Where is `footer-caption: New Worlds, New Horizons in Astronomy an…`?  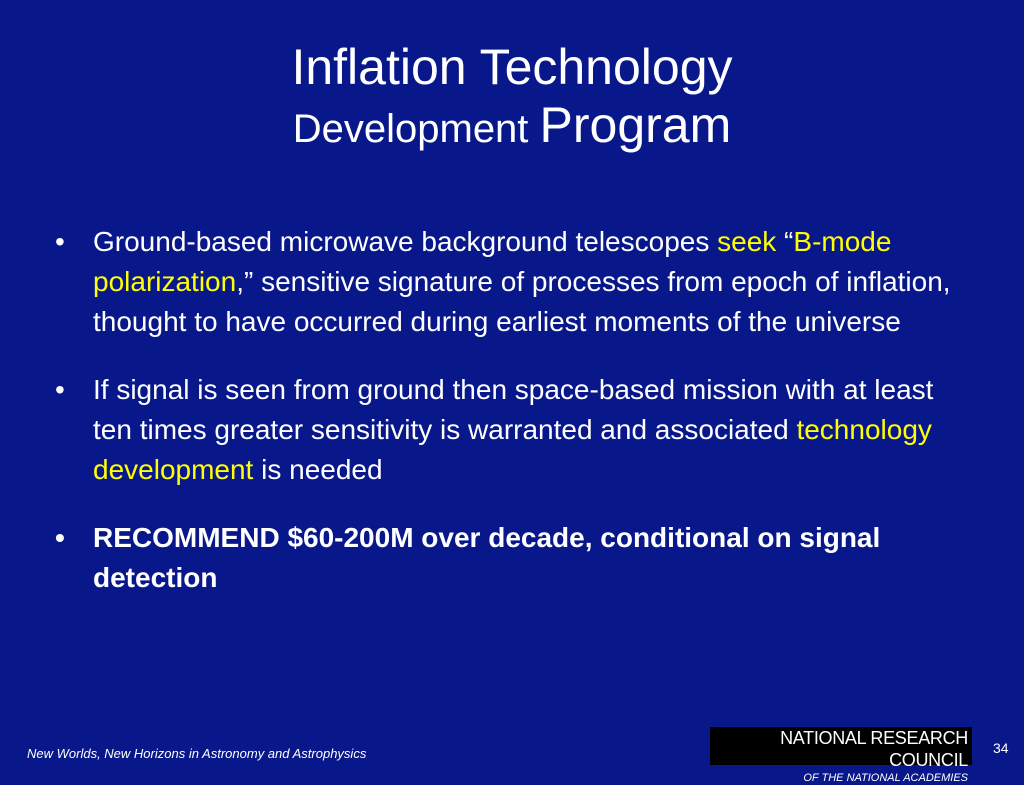 footer-caption: New Worlds, New Horizons in Astronomy an… is located at coordinates (197, 753).